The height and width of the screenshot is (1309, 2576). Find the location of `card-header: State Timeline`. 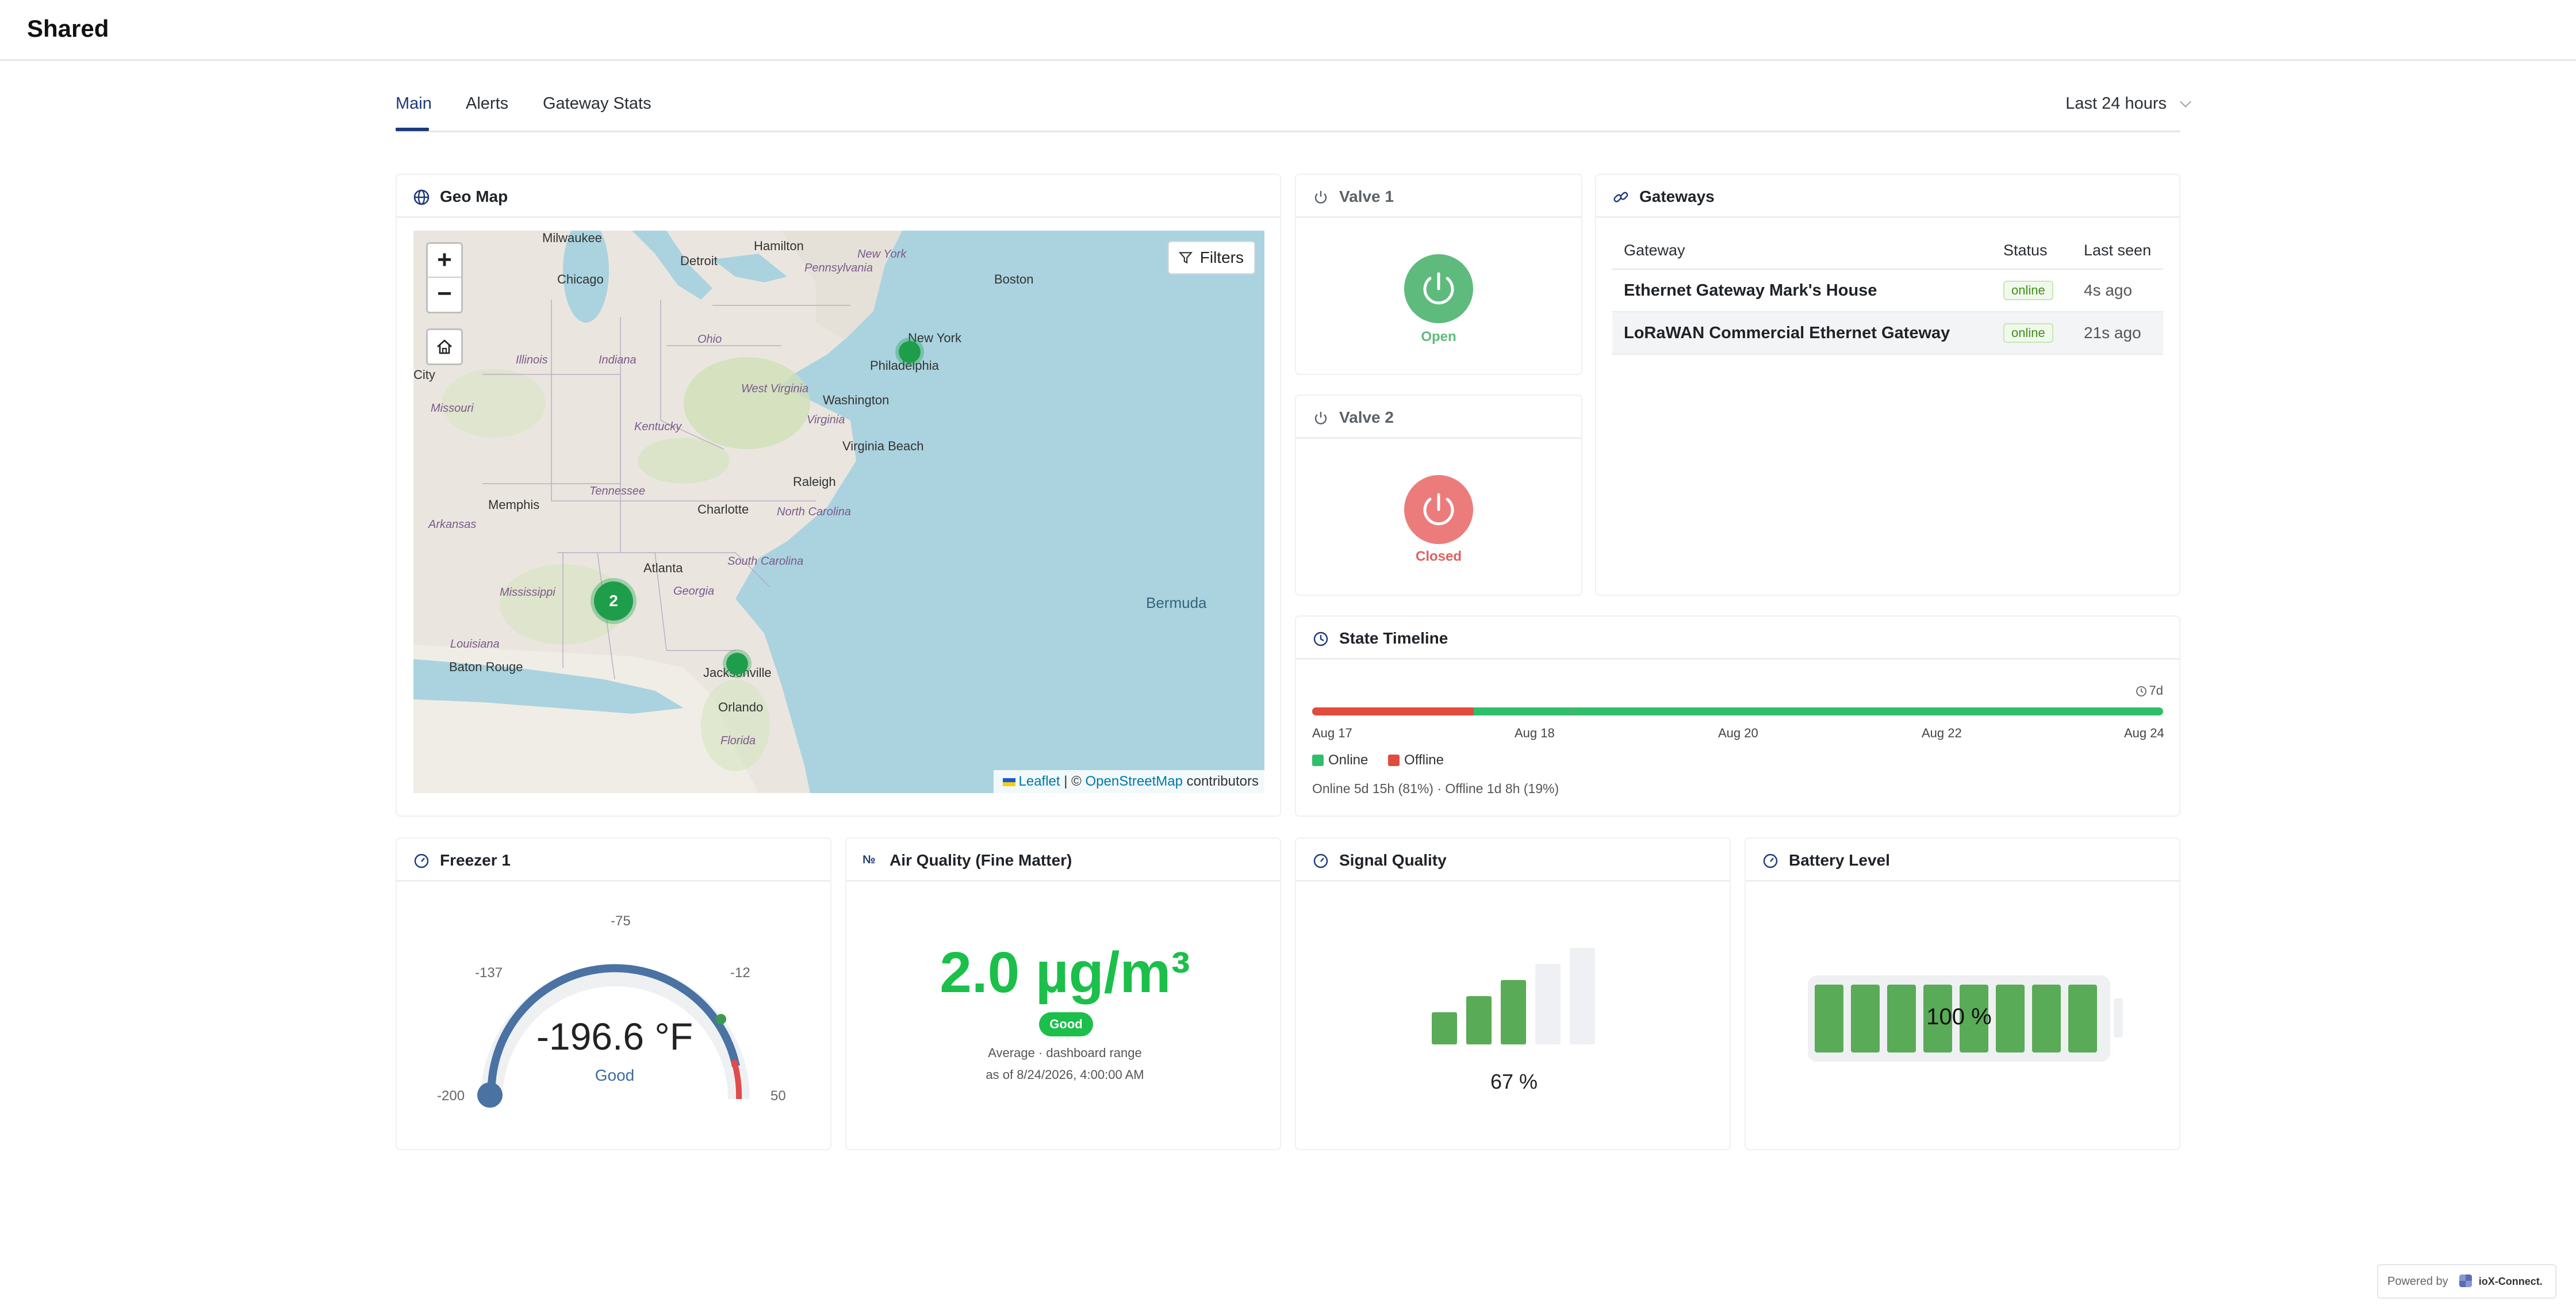

card-header: State Timeline is located at coordinates (1737, 638).